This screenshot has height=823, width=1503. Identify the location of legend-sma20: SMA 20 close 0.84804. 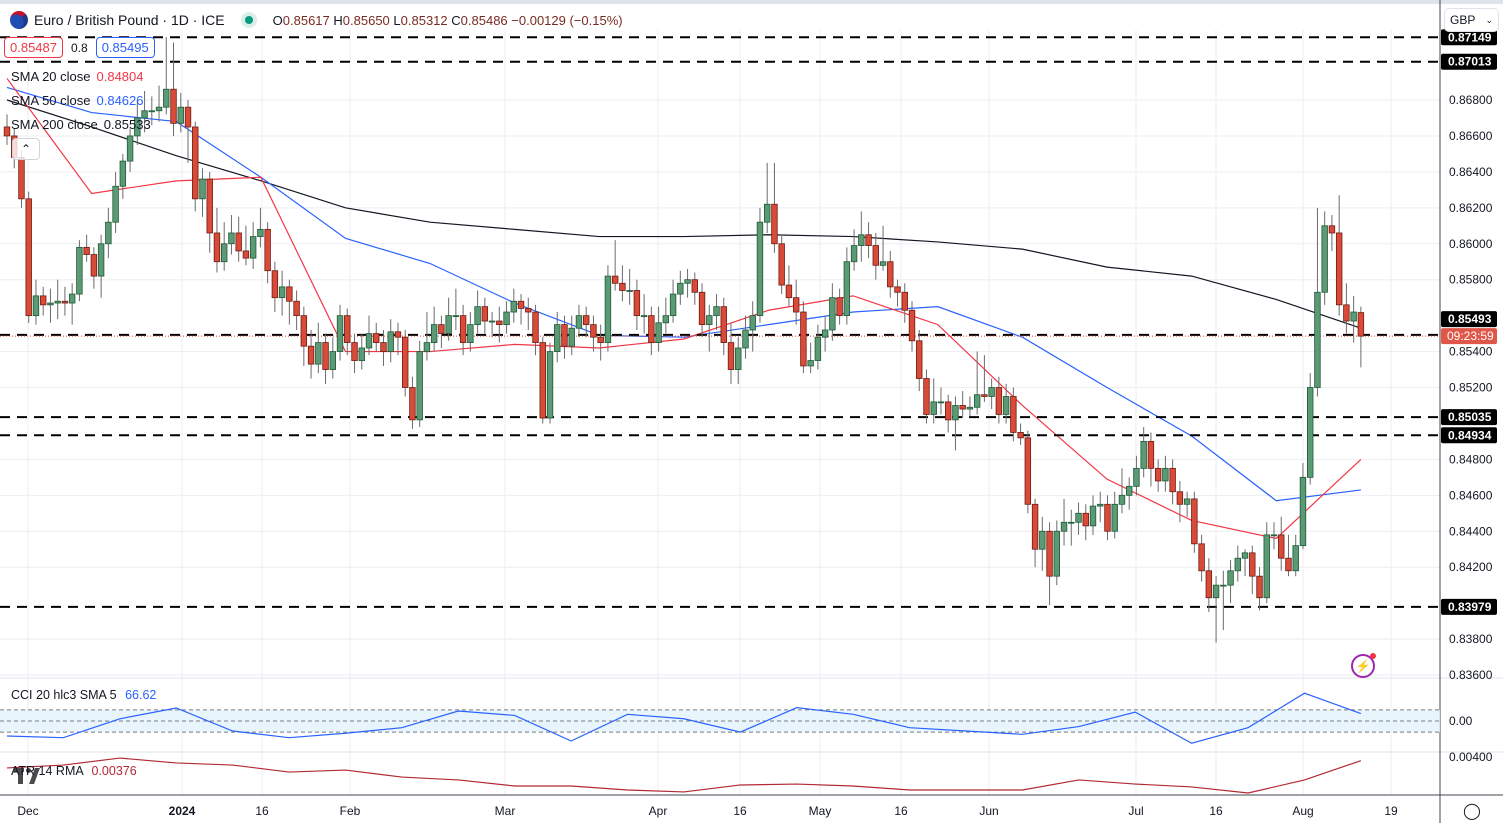
(77, 76).